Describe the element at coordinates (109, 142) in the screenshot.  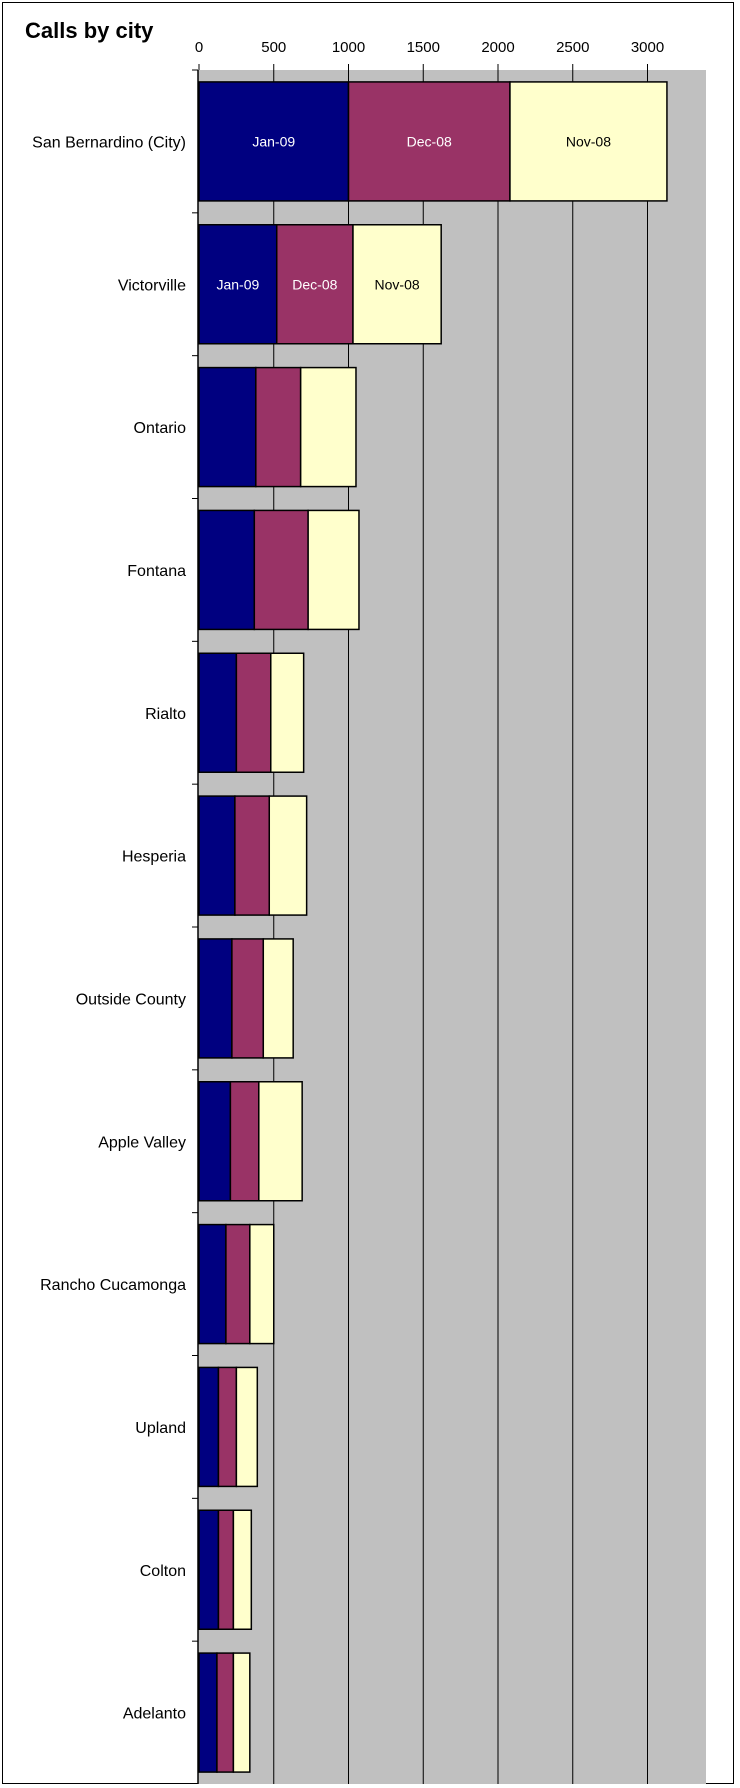
I see `category-label: San Bernardino (City)` at that location.